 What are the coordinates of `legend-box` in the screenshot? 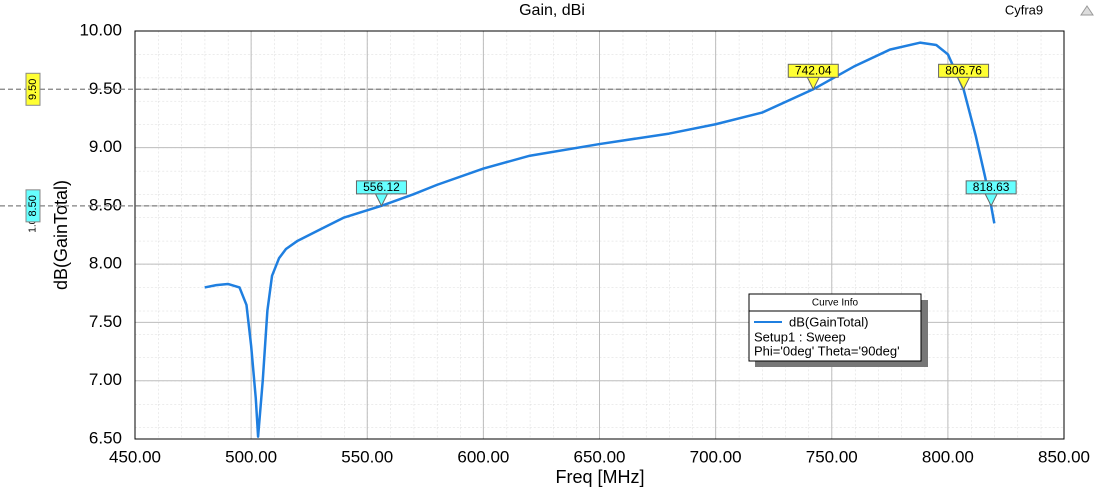 It's located at (835, 327).